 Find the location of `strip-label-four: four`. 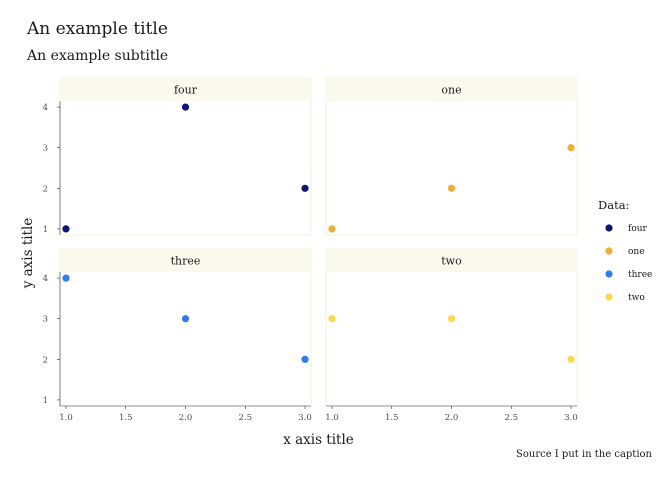

strip-label-four: four is located at coordinates (186, 90).